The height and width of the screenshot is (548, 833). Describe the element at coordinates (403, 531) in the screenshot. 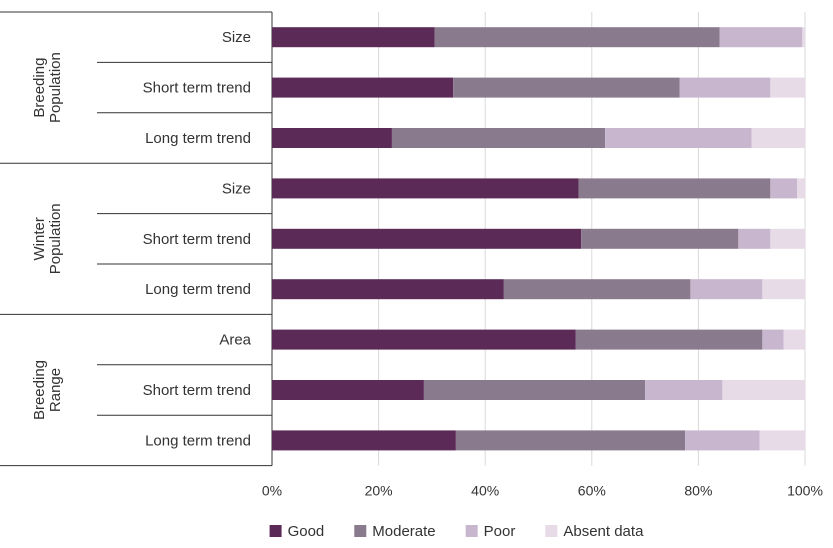

I see `legend-label: Moderate` at that location.